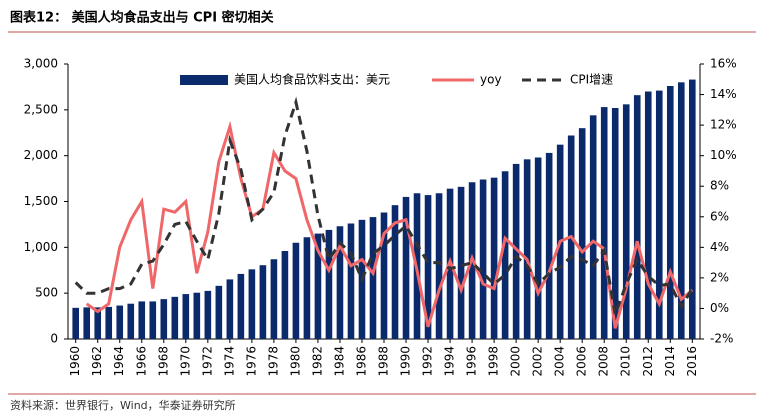 The image size is (764, 418). I want to click on x-tick-label: 2000, so click(516, 361).